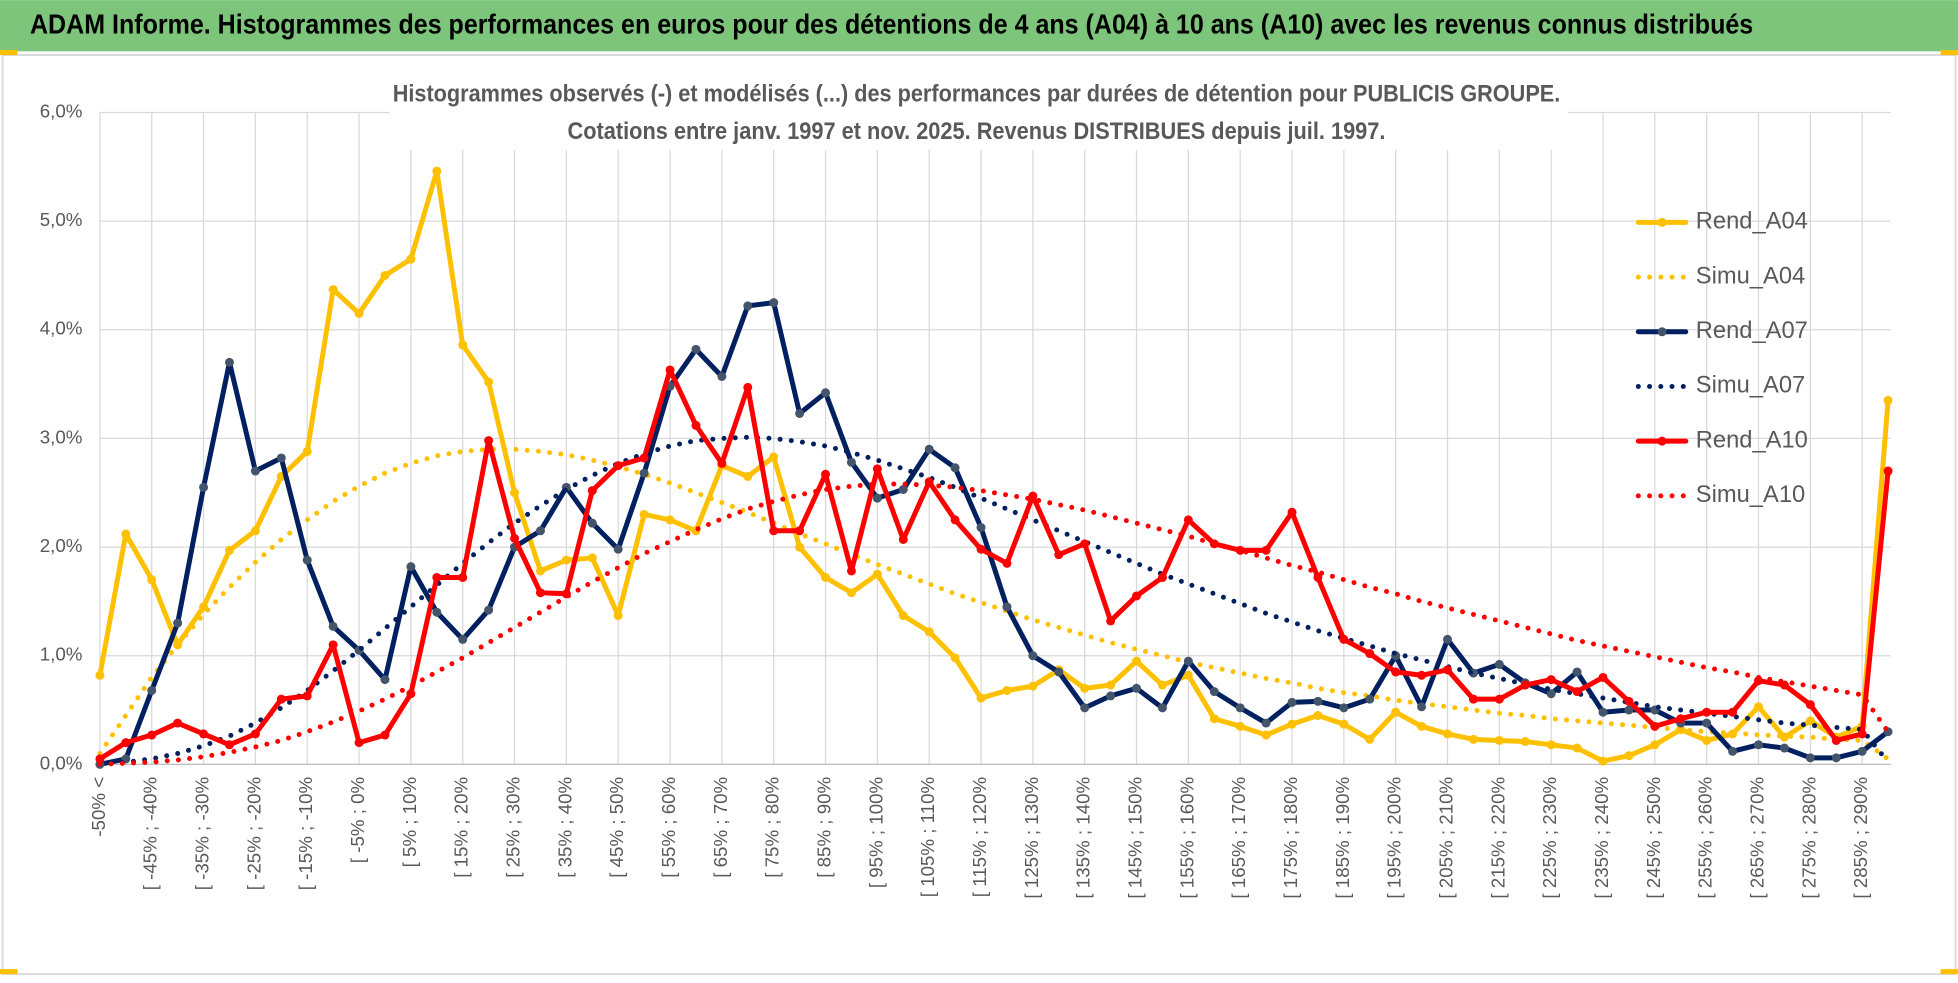 This screenshot has height=983, width=1958. Describe the element at coordinates (61, 328) in the screenshot. I see `y-tick-label: 4,0%` at that location.